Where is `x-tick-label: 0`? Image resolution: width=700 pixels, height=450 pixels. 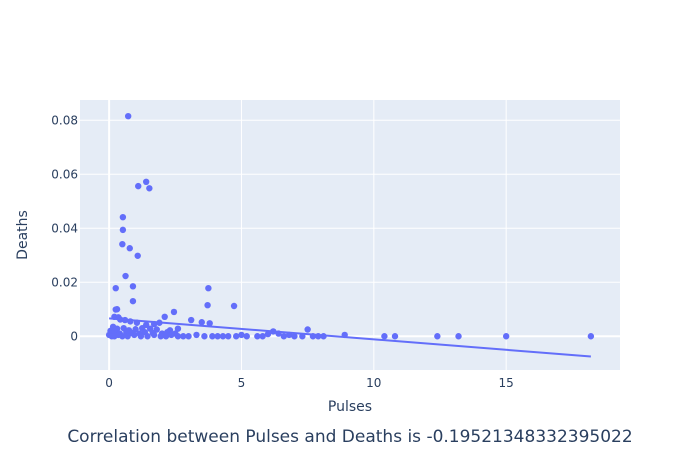
x-tick-label: 0 is located at coordinates (109, 383).